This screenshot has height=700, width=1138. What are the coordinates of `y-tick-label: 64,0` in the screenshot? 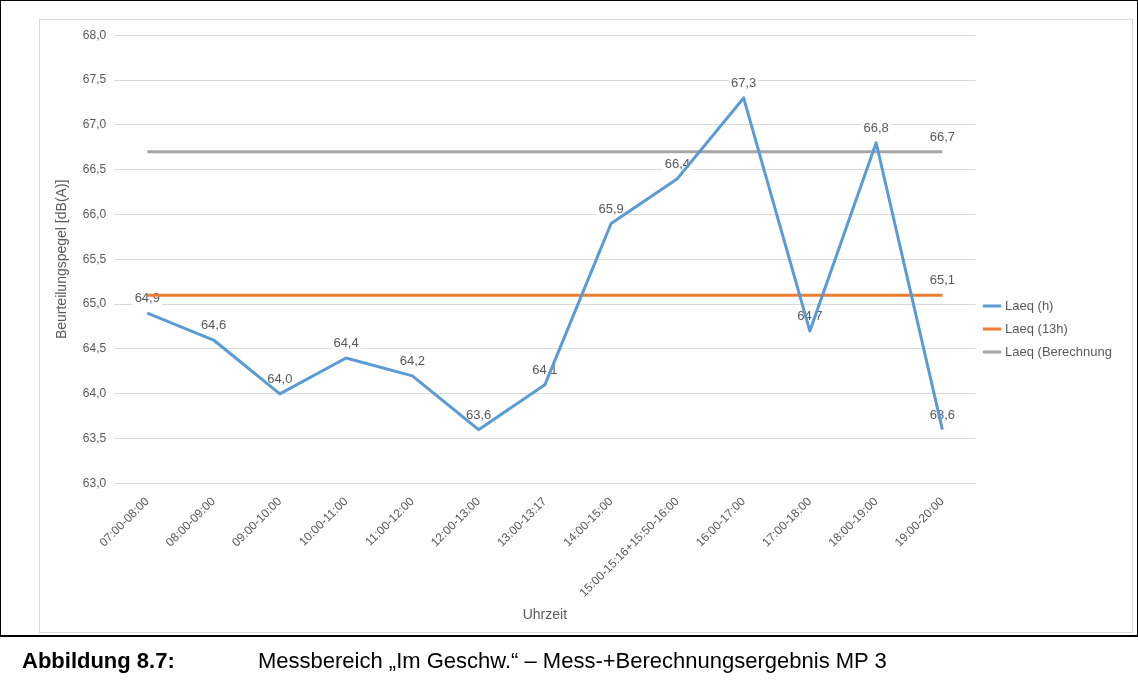 It's located at (94, 393).